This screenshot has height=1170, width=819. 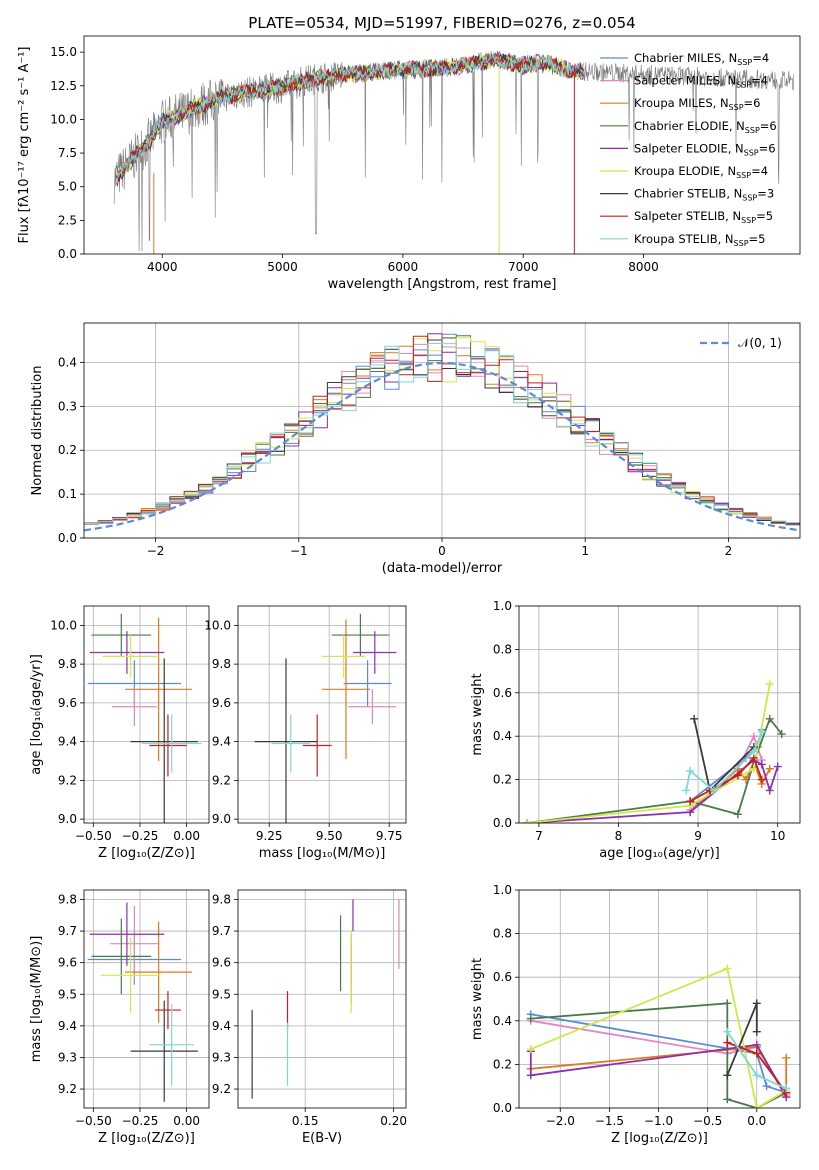 I want to click on y-tick-label: 10.0, so click(x=63, y=119).